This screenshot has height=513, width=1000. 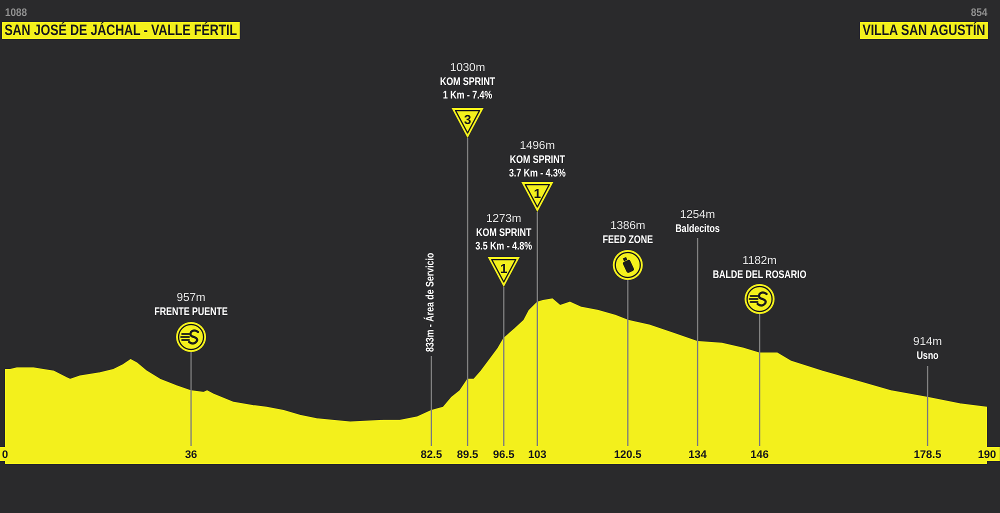 What do you see at coordinates (5, 455) in the screenshot?
I see `x-tick-label: 0` at bounding box center [5, 455].